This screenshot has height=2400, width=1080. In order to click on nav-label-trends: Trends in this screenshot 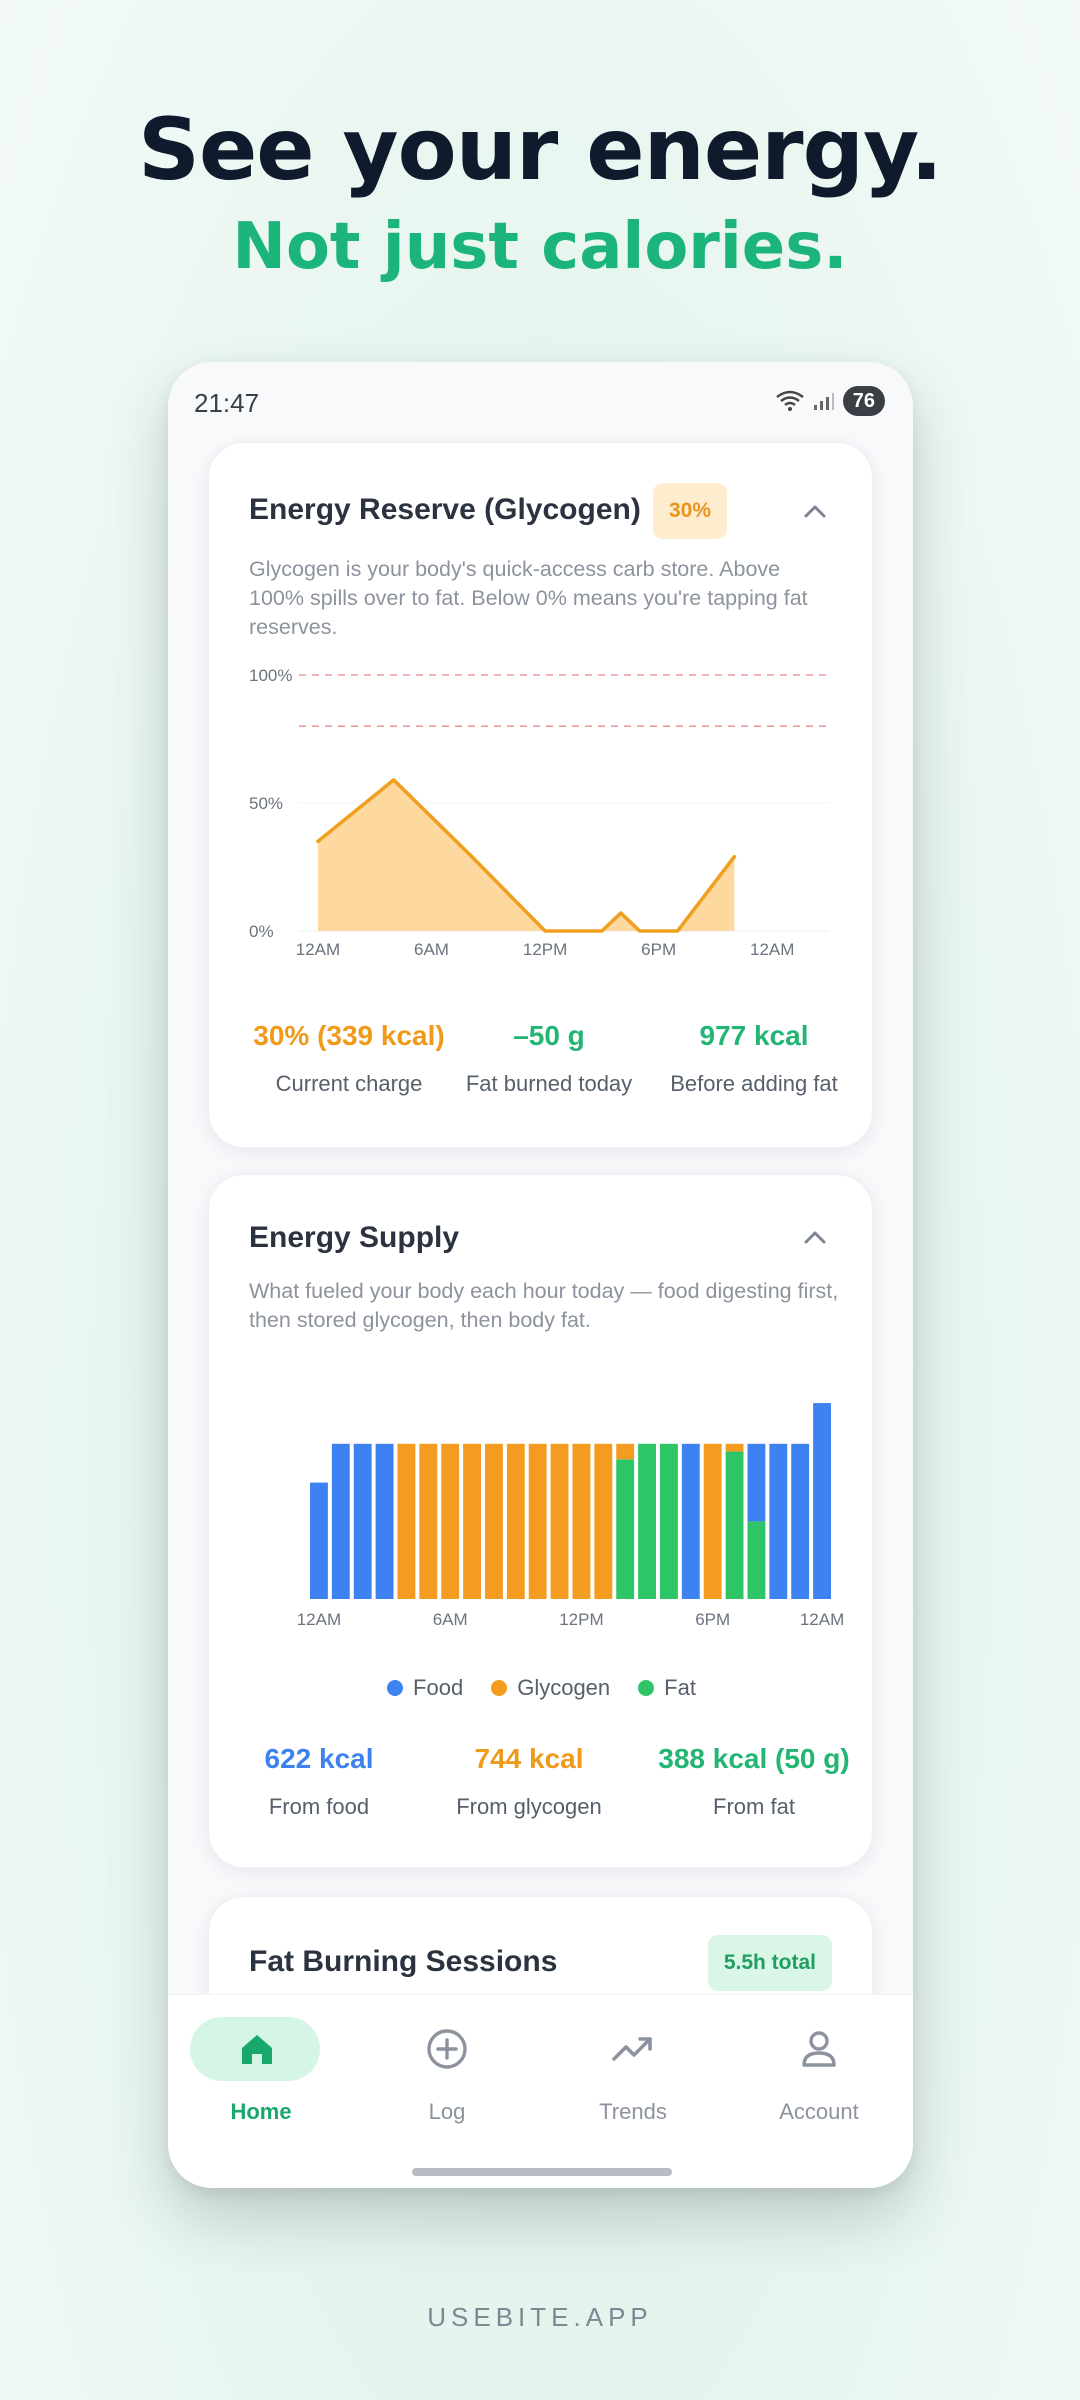, I will do `click(633, 2111)`.